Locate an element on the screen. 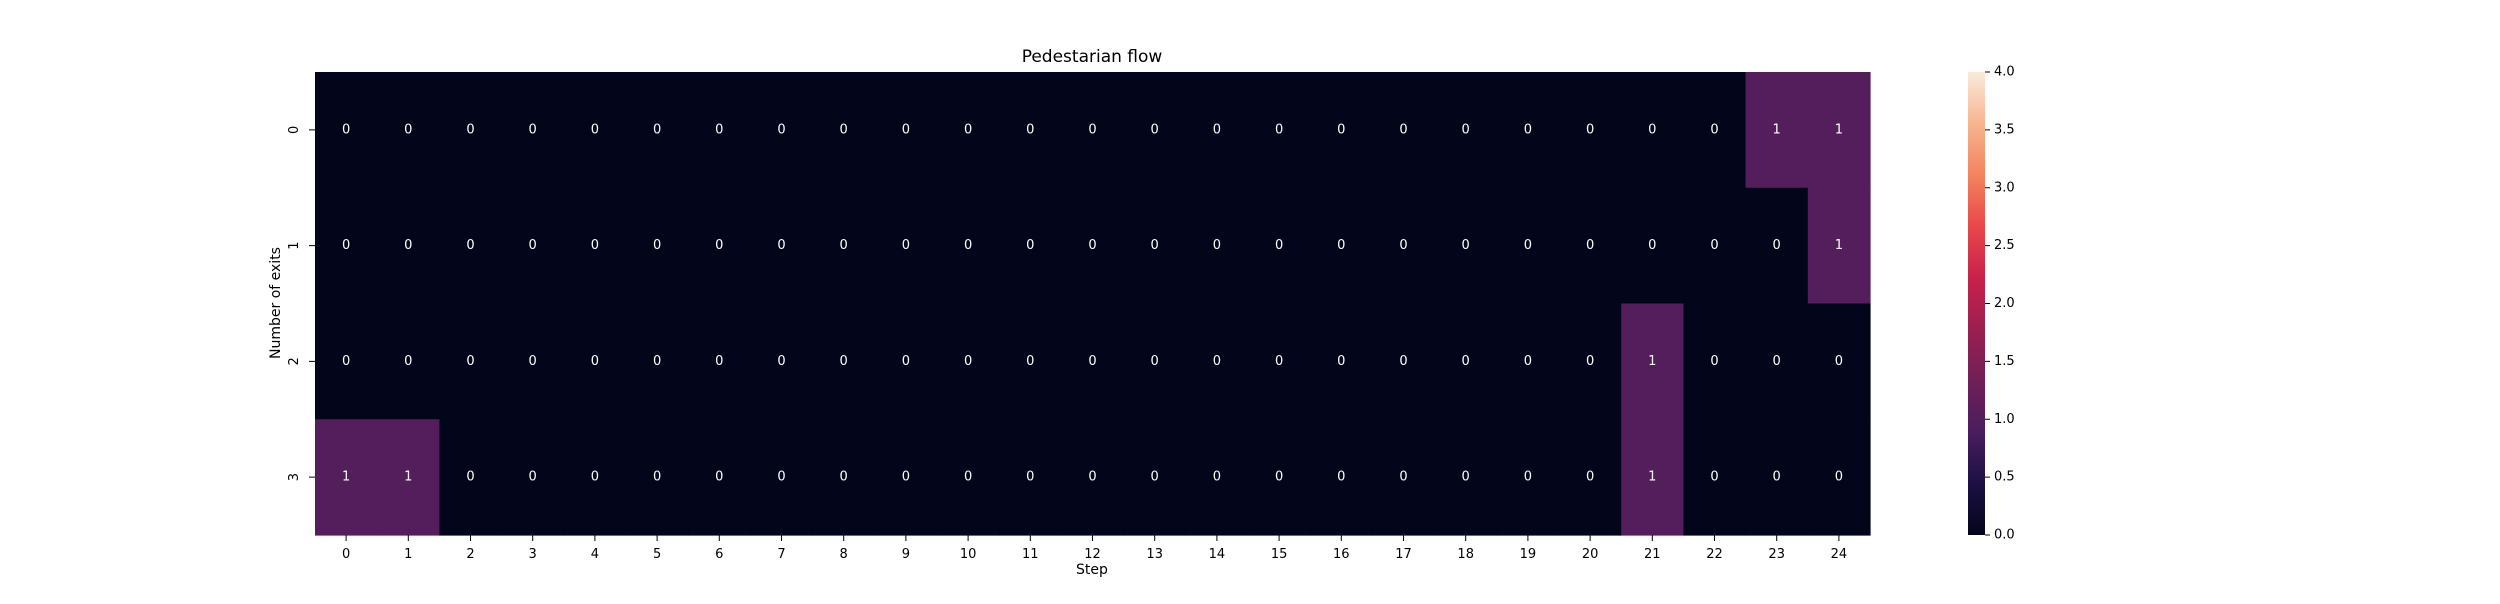 This screenshot has width=2500, height=604. x-tick-label: 23 is located at coordinates (1776, 554).